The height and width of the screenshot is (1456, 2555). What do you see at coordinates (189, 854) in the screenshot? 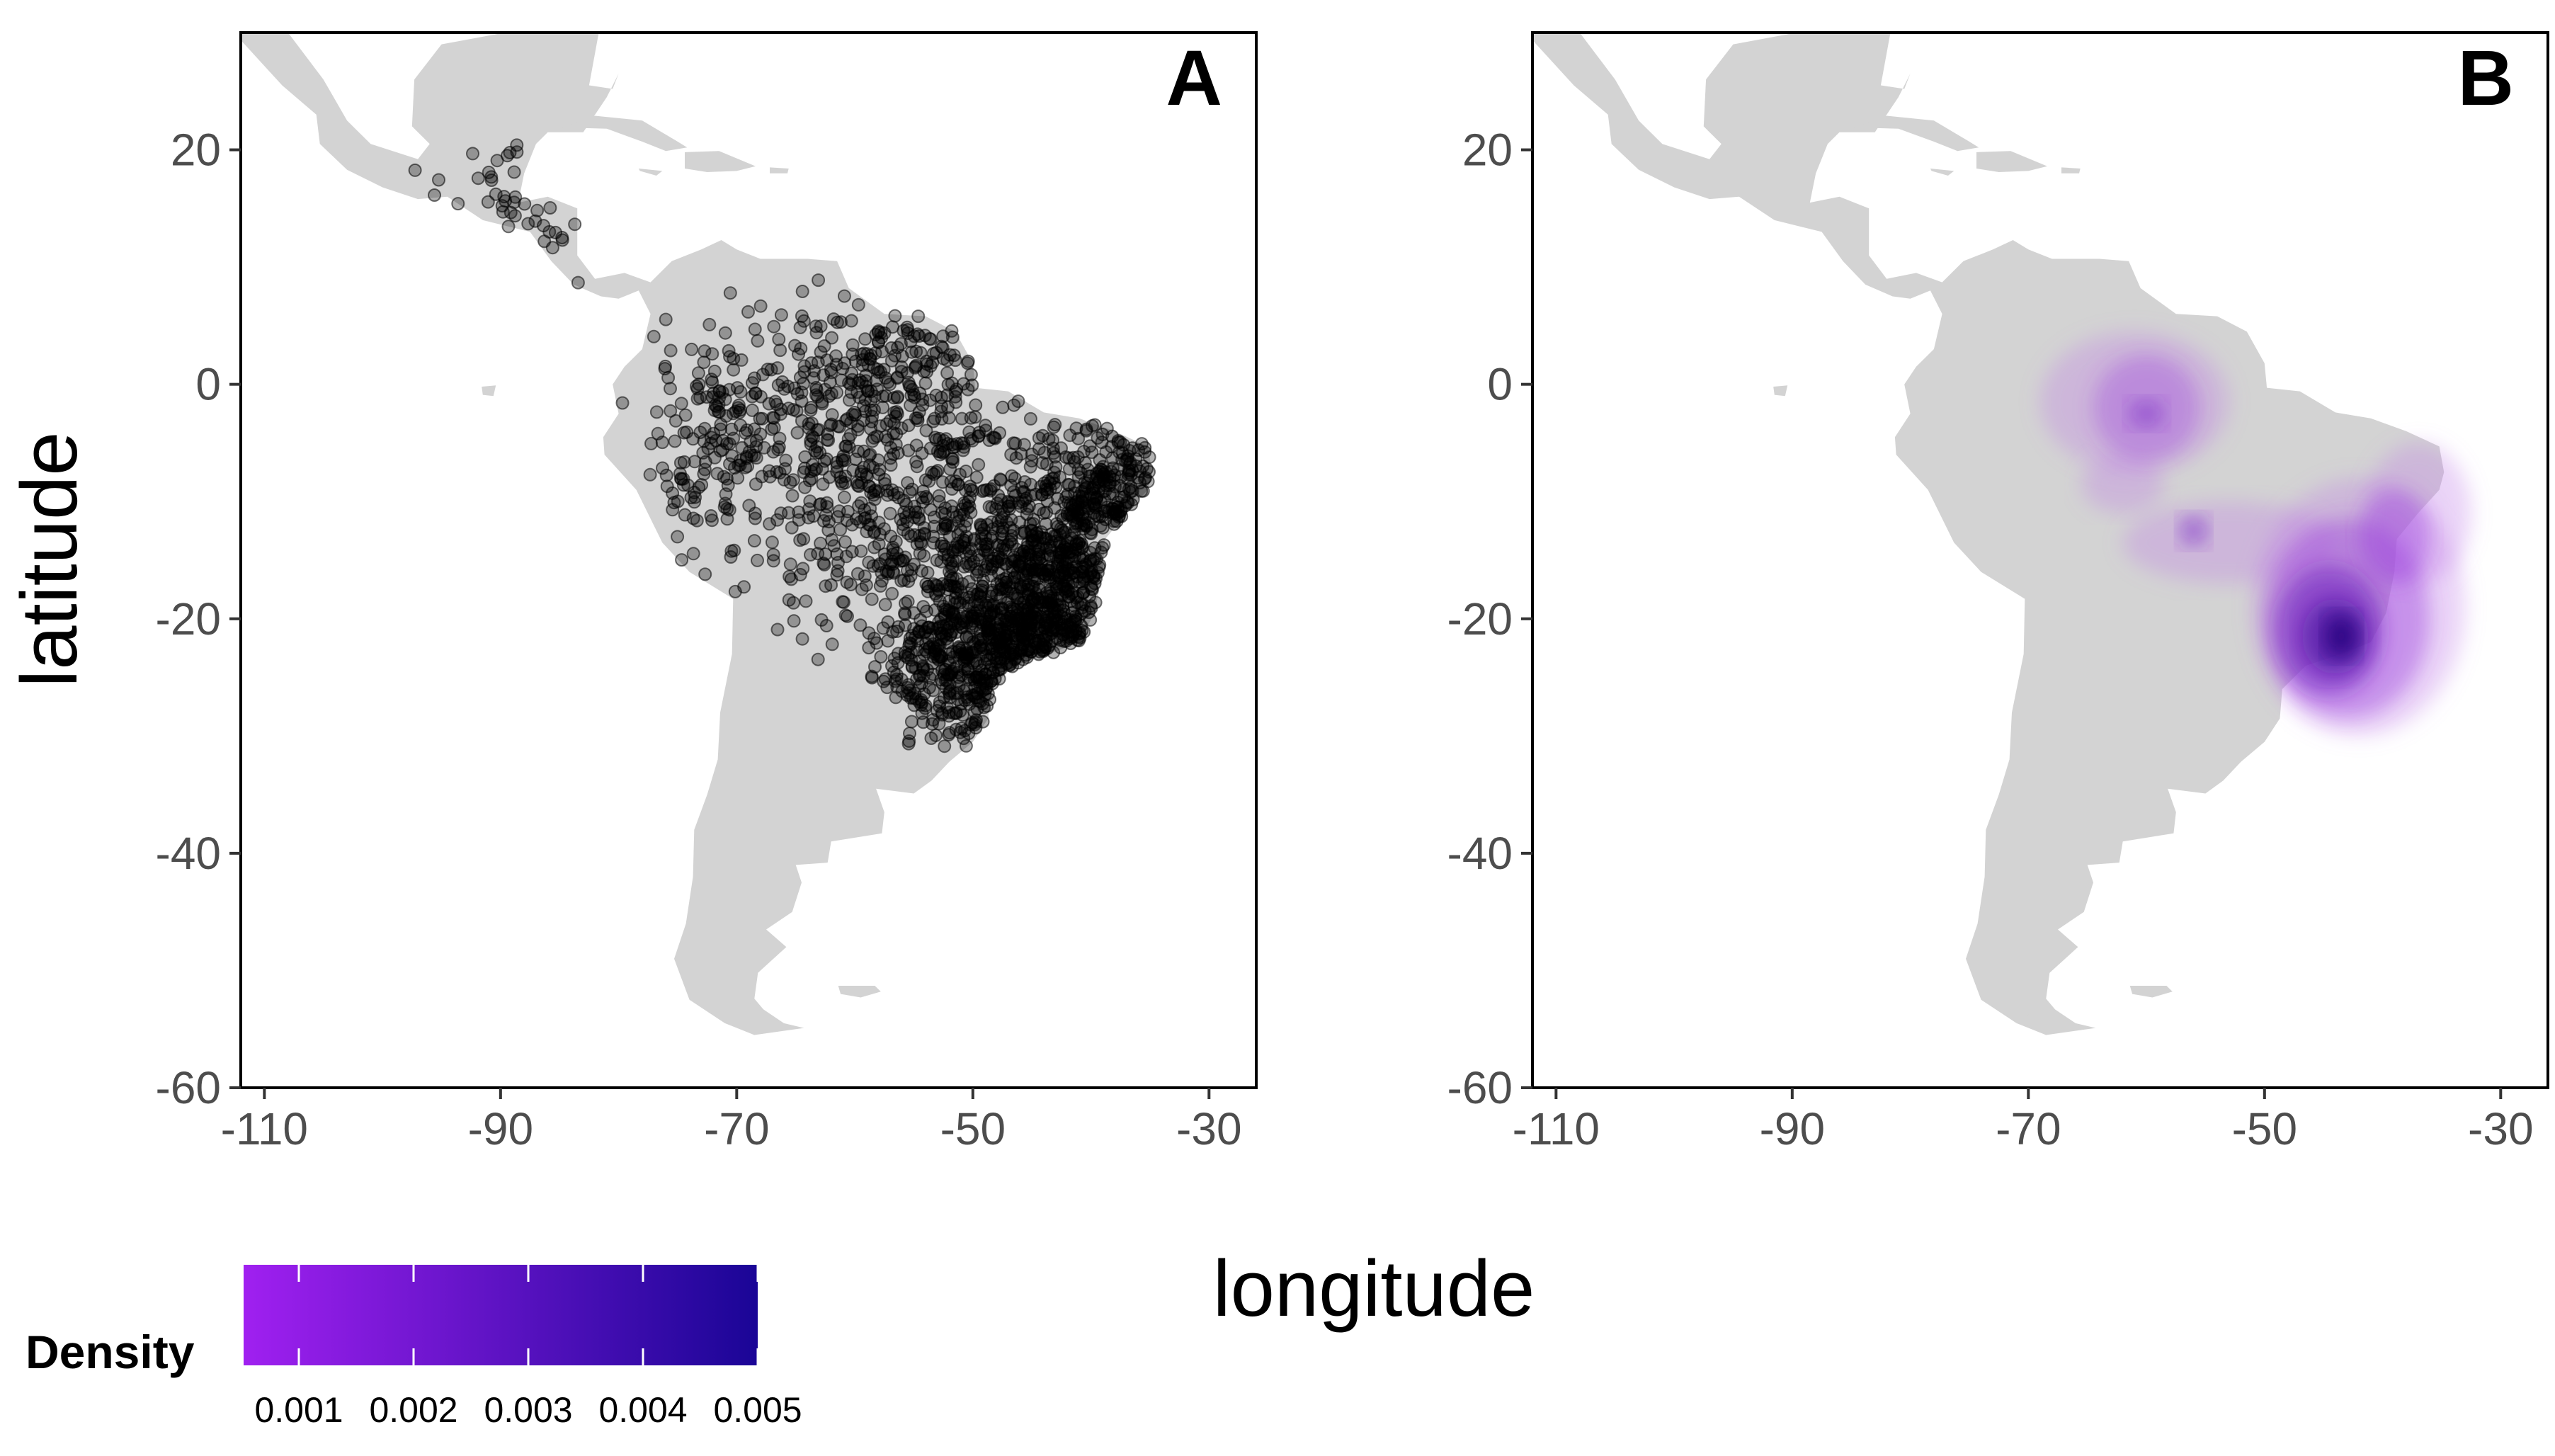
I see `y-tick-label: -40` at bounding box center [189, 854].